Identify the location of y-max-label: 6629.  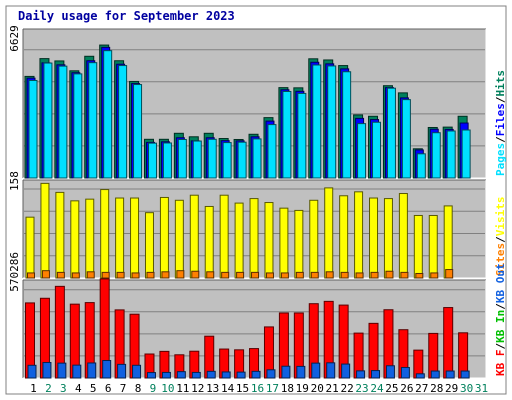
(14, 38).